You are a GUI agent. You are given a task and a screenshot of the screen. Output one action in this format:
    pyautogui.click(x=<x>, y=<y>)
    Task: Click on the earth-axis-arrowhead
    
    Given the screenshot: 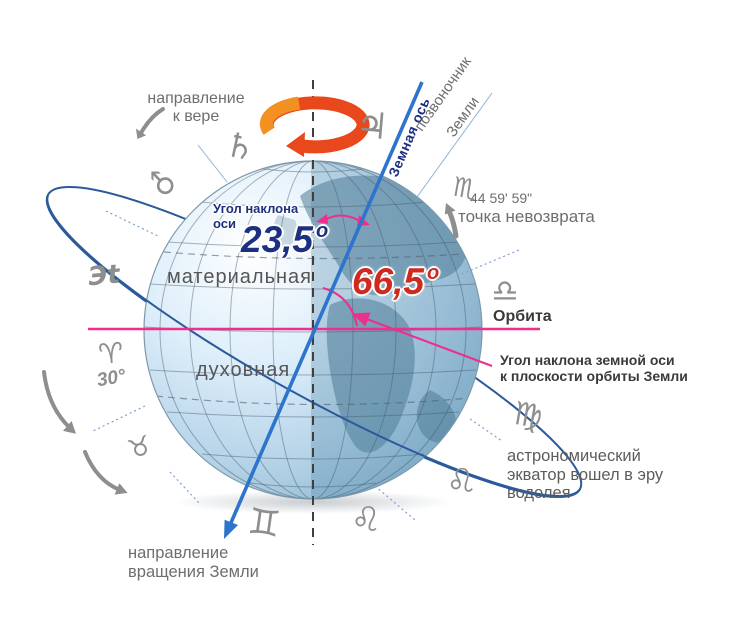 What is the action you would take?
    pyautogui.click(x=231, y=529)
    